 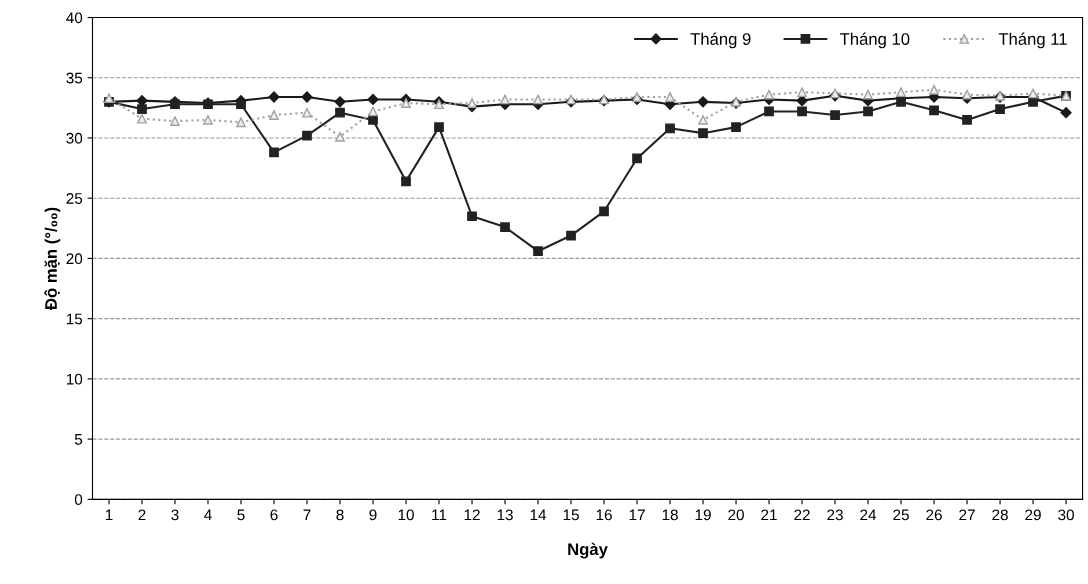 What do you see at coordinates (802, 515) in the screenshot?
I see `x-tick-label: 22` at bounding box center [802, 515].